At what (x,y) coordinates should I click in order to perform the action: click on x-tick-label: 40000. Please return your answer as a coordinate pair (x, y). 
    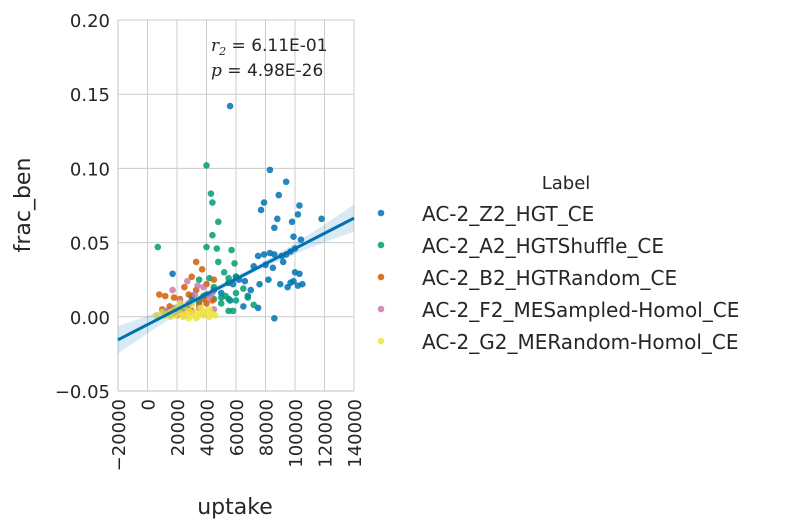
    Looking at the image, I should click on (208, 427).